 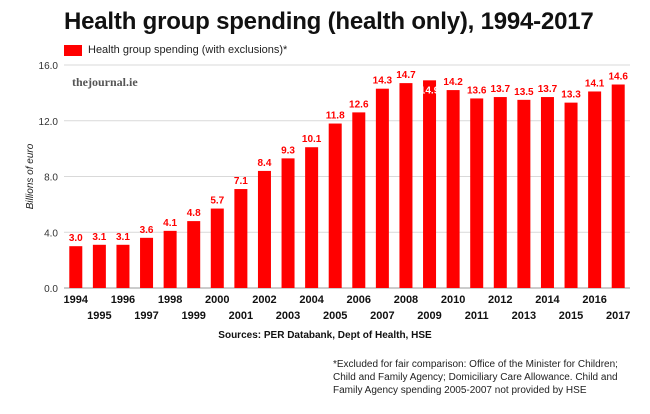 I want to click on x-tick-label: 2000, so click(x=217, y=300).